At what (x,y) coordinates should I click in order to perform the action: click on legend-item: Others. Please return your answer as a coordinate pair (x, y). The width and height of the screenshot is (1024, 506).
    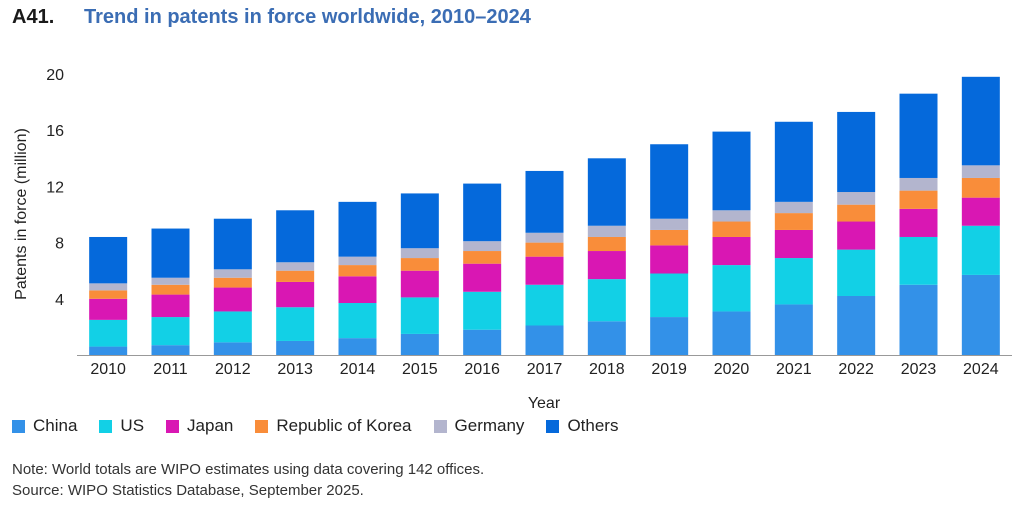
    Looking at the image, I should click on (582, 426).